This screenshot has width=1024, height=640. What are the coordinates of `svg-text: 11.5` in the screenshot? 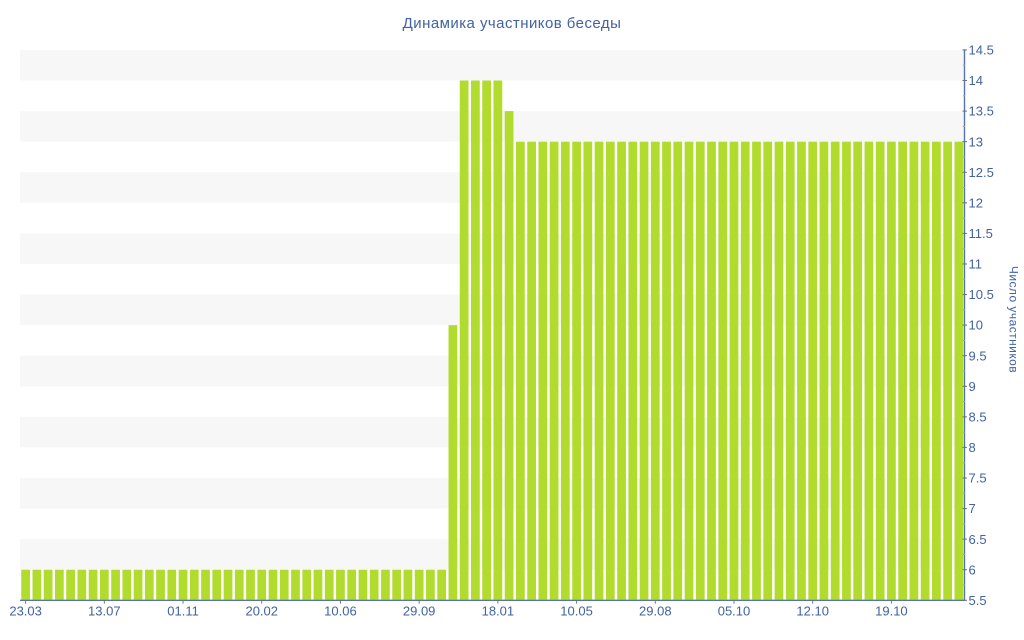 It's located at (981, 233).